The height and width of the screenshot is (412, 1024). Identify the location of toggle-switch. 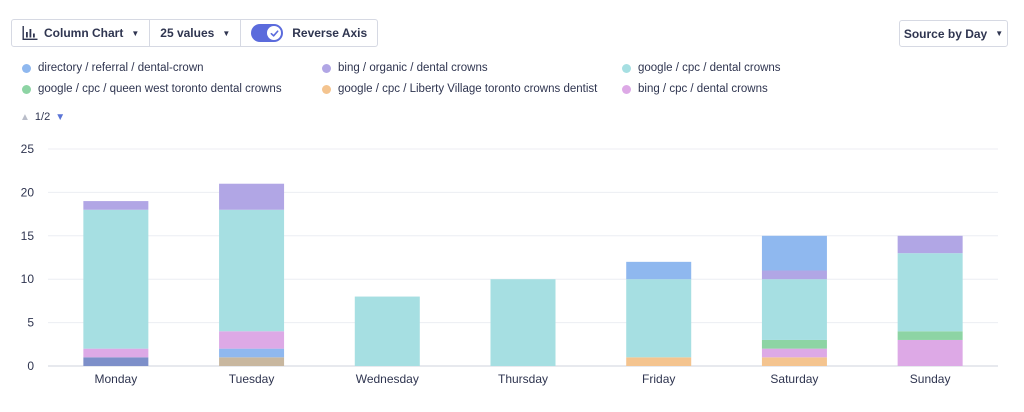
(267, 33).